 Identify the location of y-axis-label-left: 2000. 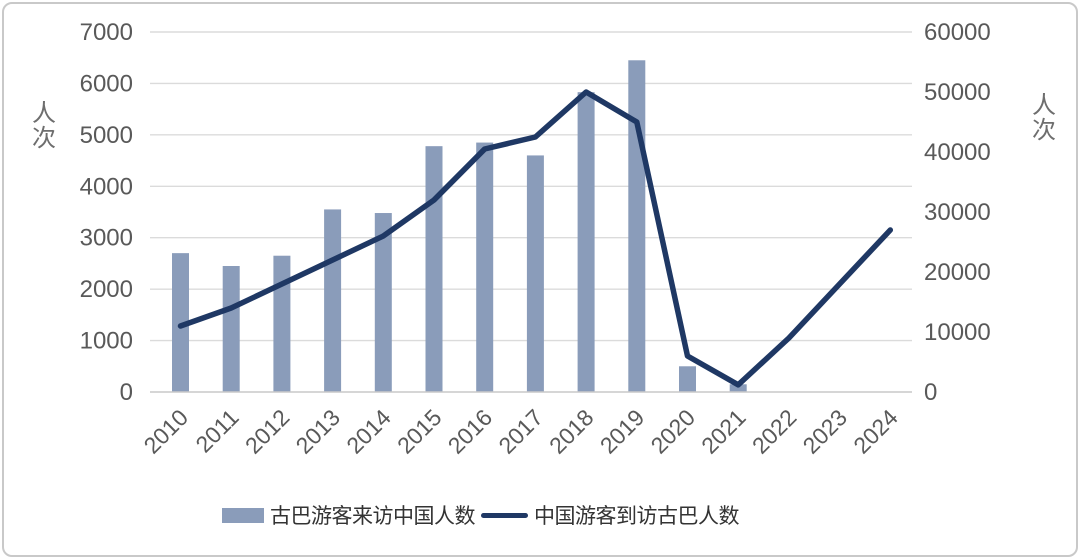
(106, 289).